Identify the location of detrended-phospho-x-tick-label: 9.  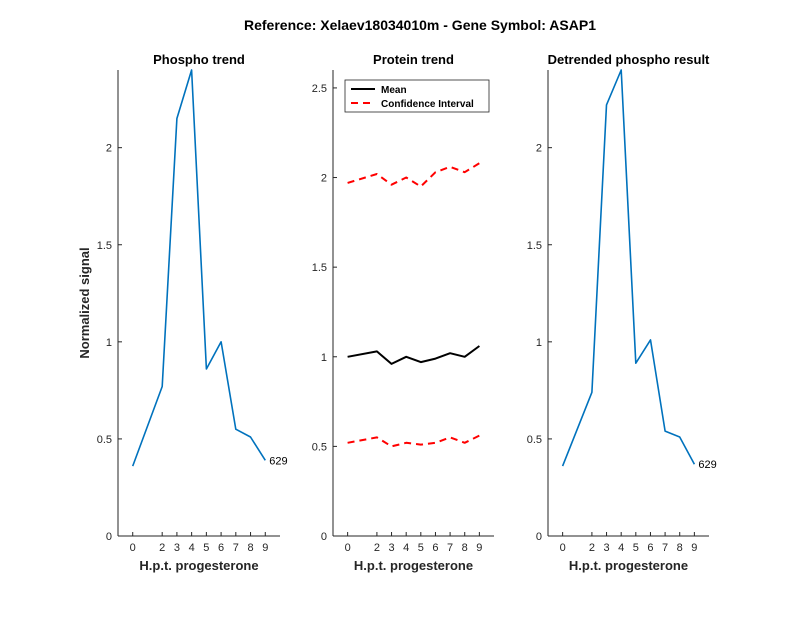
(694, 548).